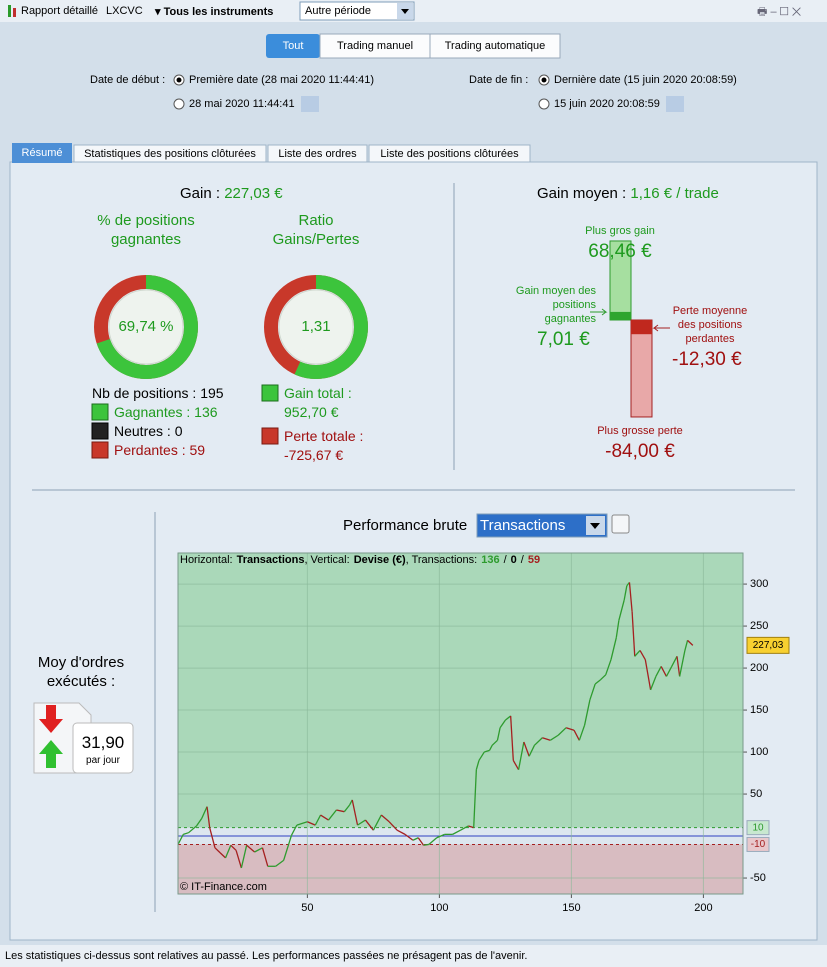 The width and height of the screenshot is (827, 967). I want to click on neutral: Neutres : 0, so click(148, 431).